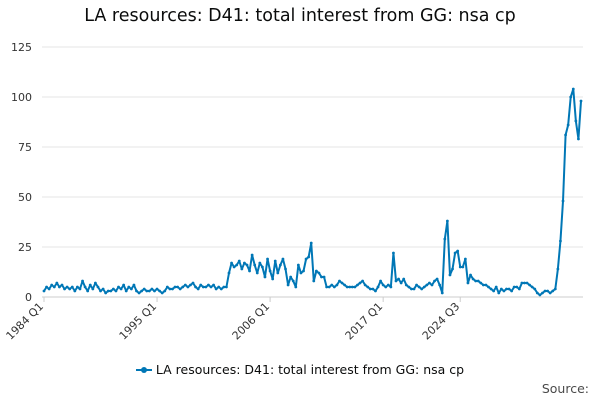 Image resolution: width=600 pixels, height=400 pixels. I want to click on y-tick-label: 125, so click(21, 47).